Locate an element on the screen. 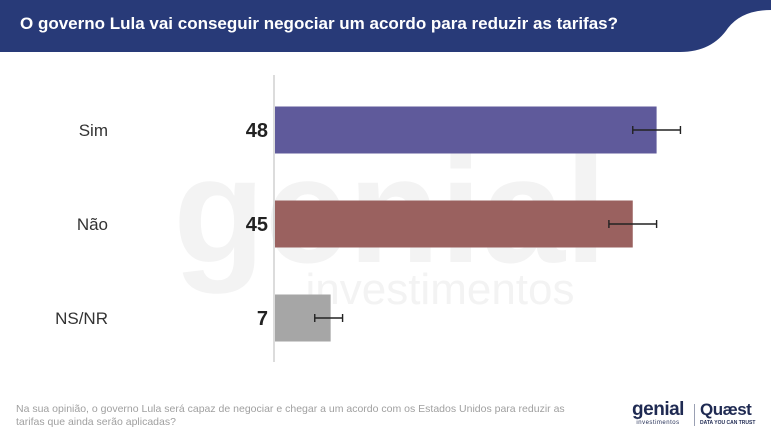  logo-divider is located at coordinates (694, 415).